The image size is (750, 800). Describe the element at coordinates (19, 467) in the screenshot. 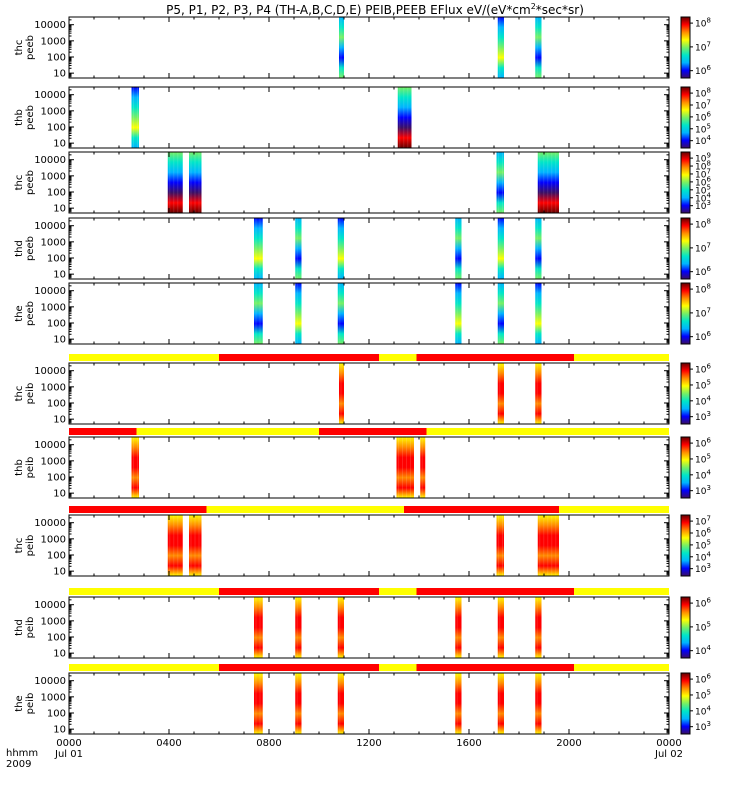

I see `panel-ylabel: thb` at that location.